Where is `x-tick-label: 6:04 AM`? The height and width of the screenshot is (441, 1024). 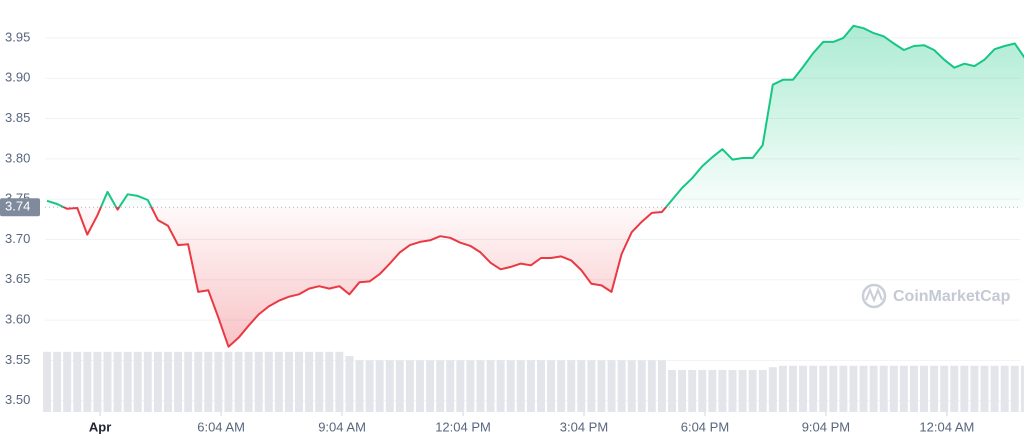 x-tick-label: 6:04 AM is located at coordinates (221, 426).